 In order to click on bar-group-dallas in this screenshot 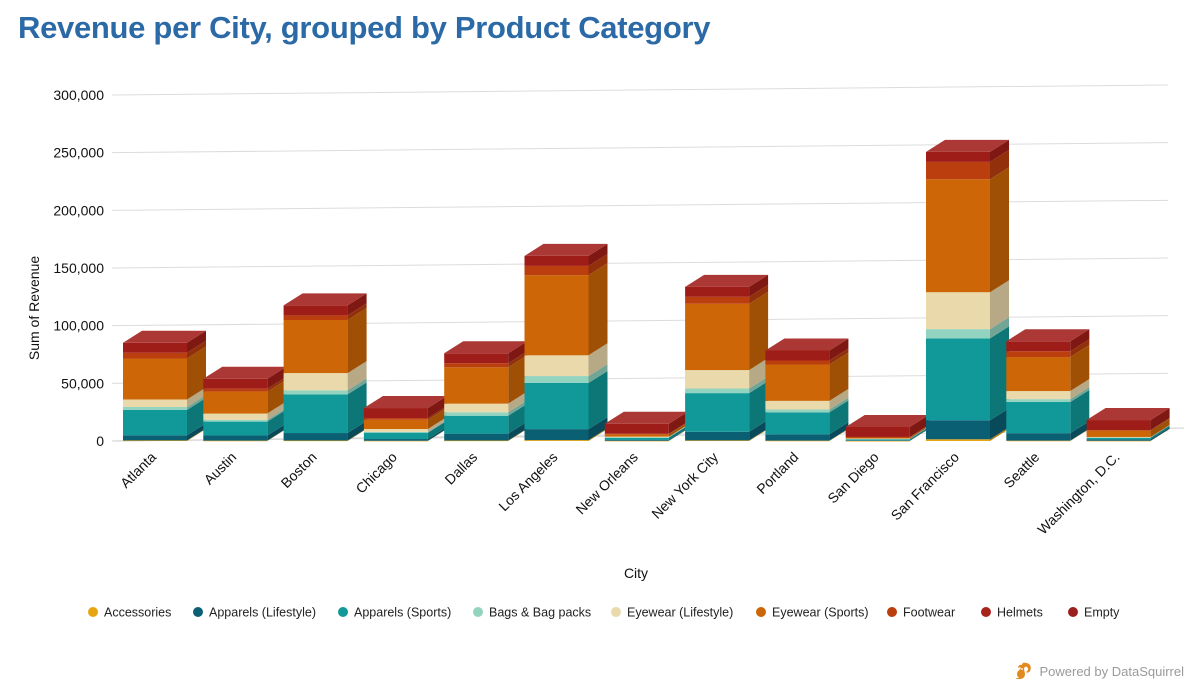, I will do `click(486, 391)`.